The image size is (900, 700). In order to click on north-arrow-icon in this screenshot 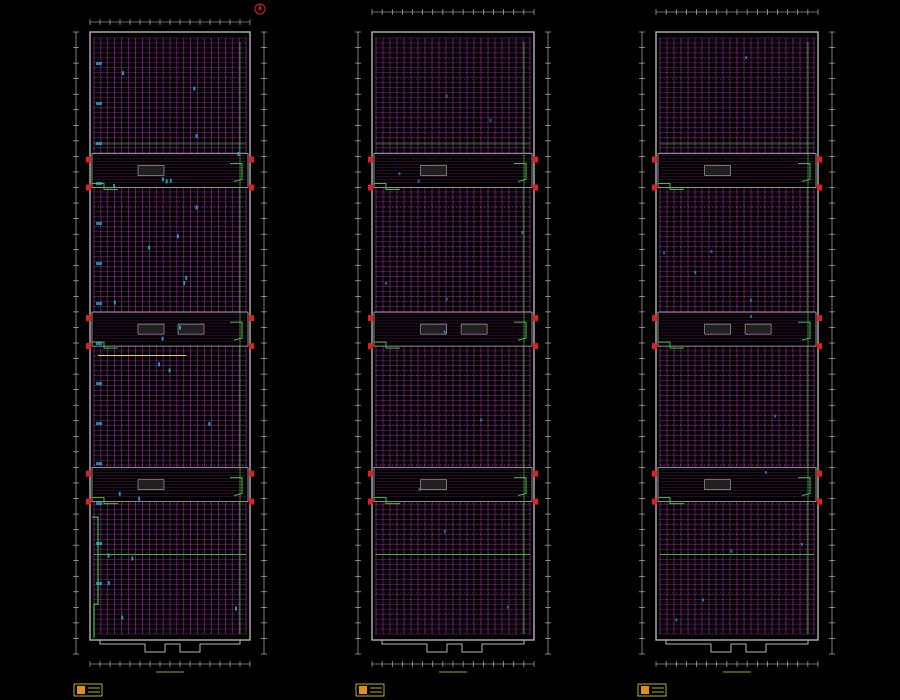, I will do `click(260, 9)`.